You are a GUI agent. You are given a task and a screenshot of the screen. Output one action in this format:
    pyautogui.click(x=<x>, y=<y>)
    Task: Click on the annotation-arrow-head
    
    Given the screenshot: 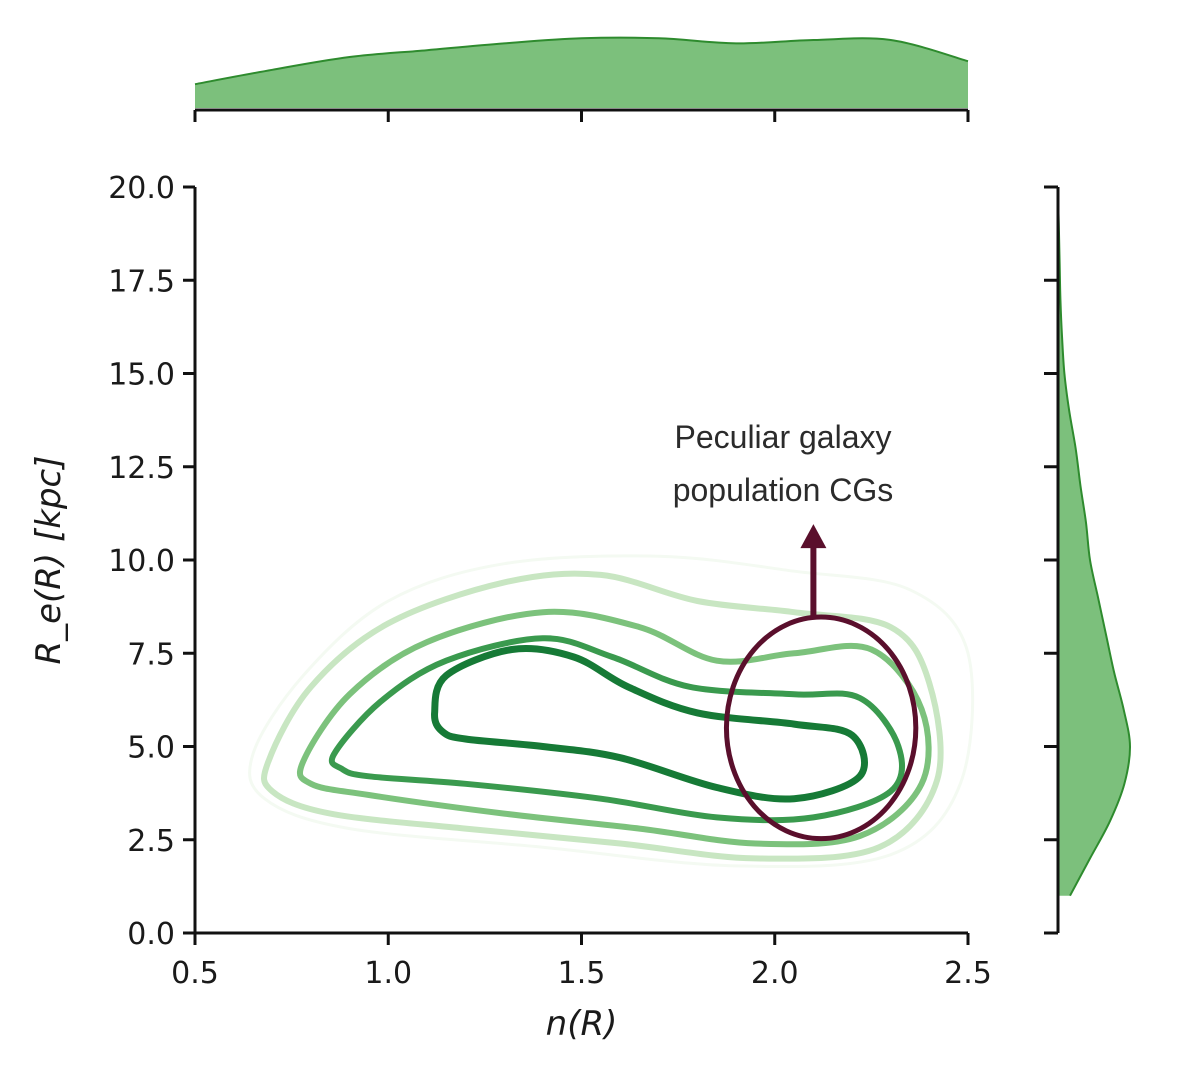 What is the action you would take?
    pyautogui.click(x=813, y=536)
    